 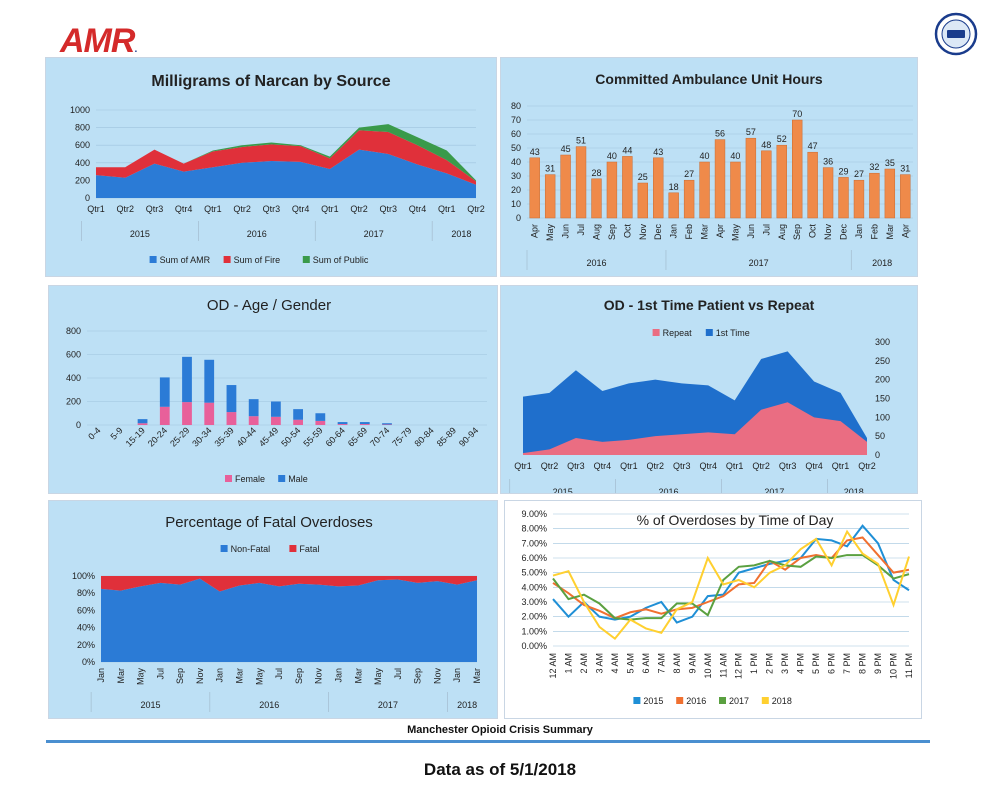 I want to click on x-tick-label: Qtr2, so click(x=867, y=466).